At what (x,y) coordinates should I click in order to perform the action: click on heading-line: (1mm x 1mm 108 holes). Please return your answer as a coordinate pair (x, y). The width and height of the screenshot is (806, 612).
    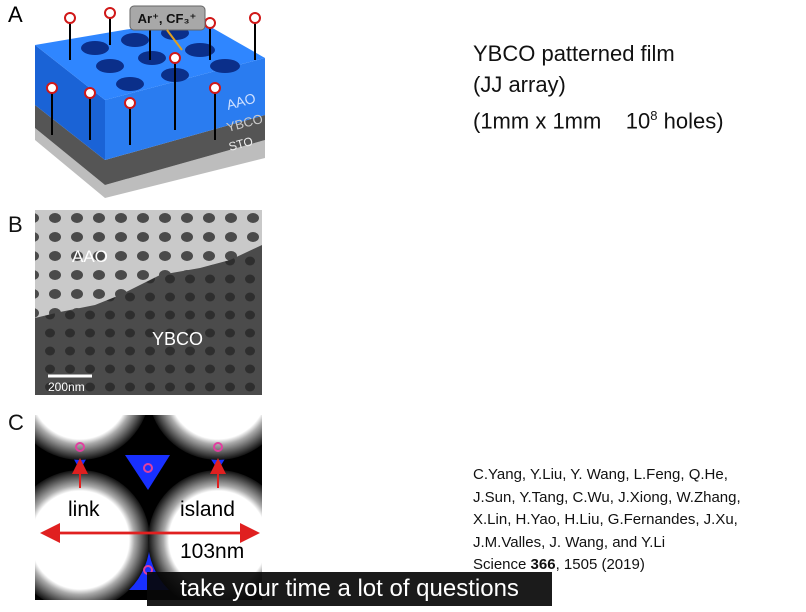
    Looking at the image, I should click on (598, 118).